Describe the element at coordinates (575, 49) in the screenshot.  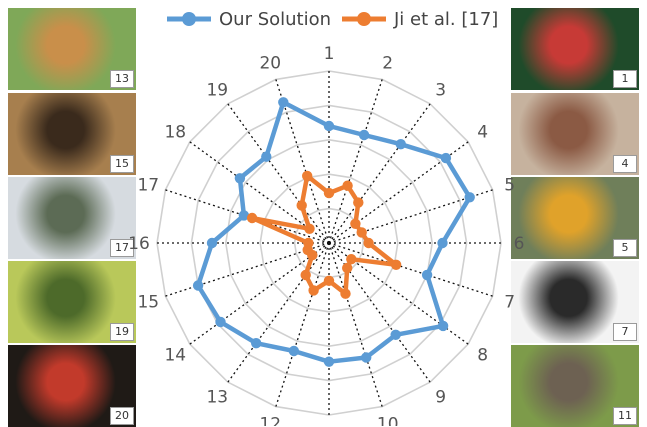
I see `thumbnail-1: 1` at that location.